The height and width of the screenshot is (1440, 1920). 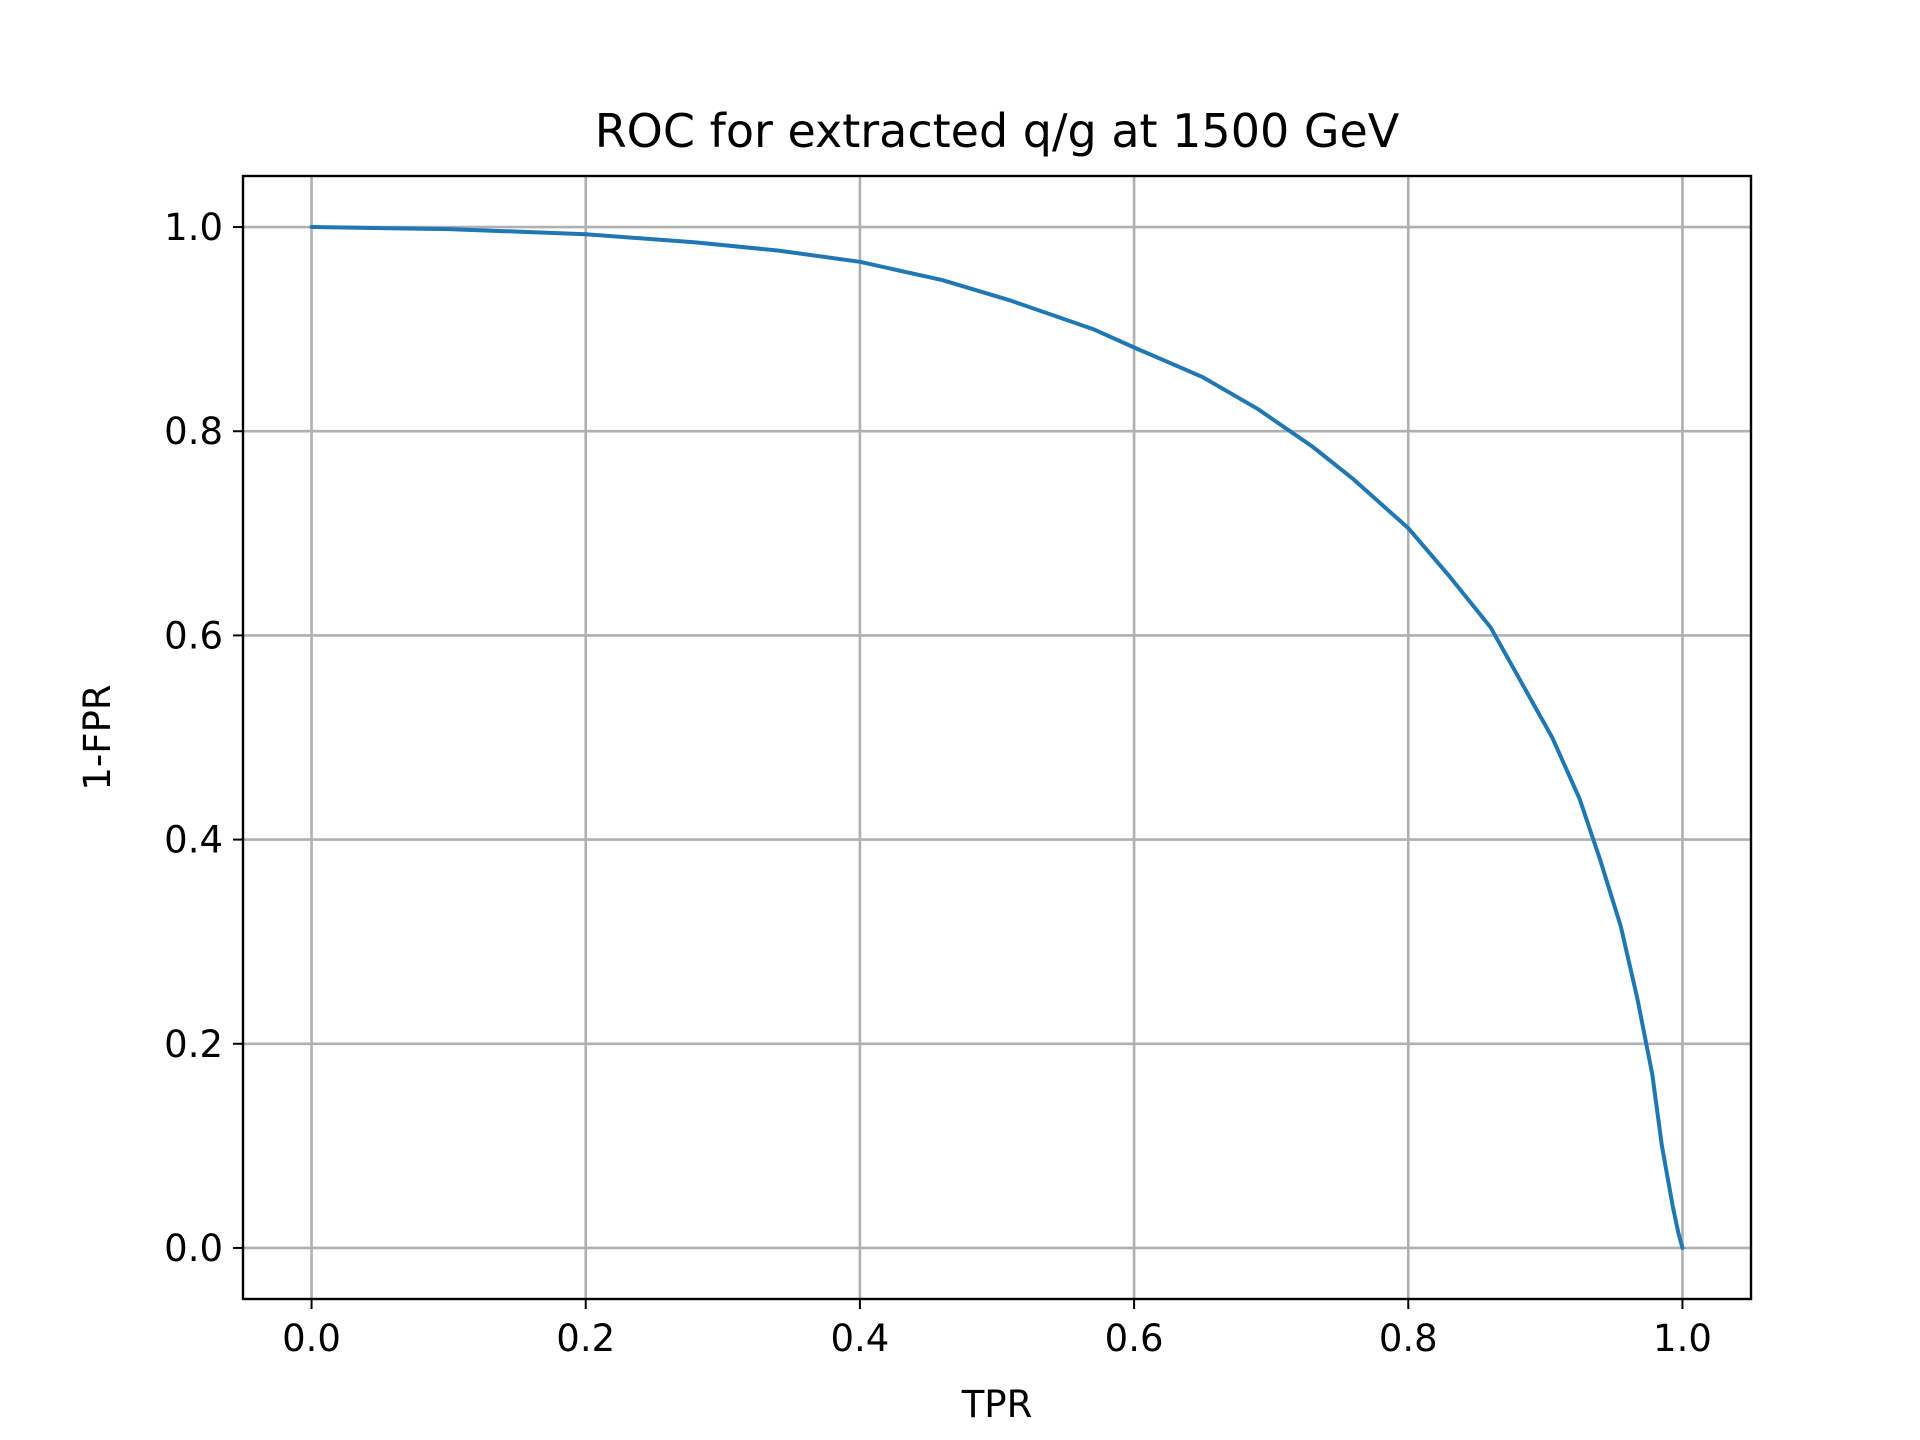 I want to click on x-axis-label: TPR, so click(x=997, y=1404).